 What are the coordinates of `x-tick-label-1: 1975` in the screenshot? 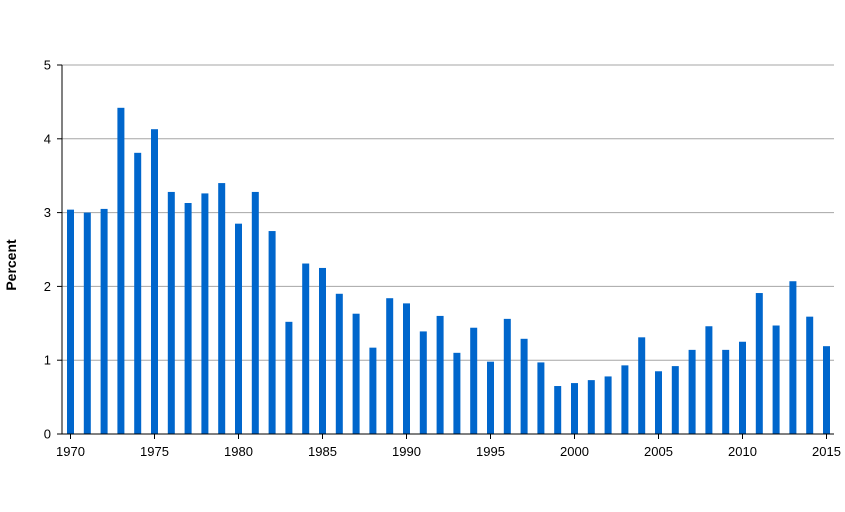 It's located at (154, 451).